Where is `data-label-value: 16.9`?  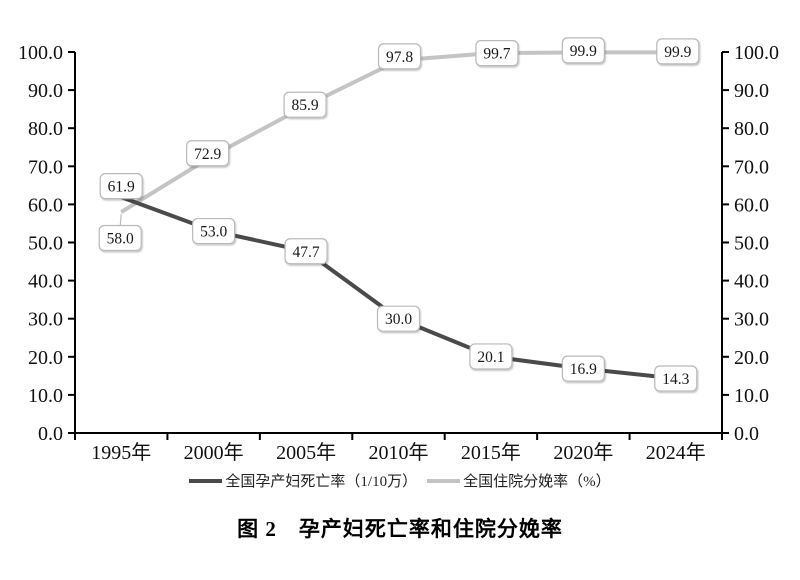 data-label-value: 16.9 is located at coordinates (583, 369).